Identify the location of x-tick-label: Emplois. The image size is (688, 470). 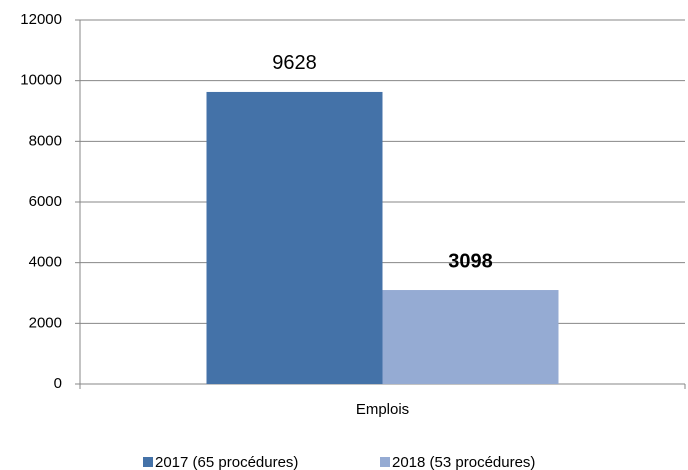
(382, 409).